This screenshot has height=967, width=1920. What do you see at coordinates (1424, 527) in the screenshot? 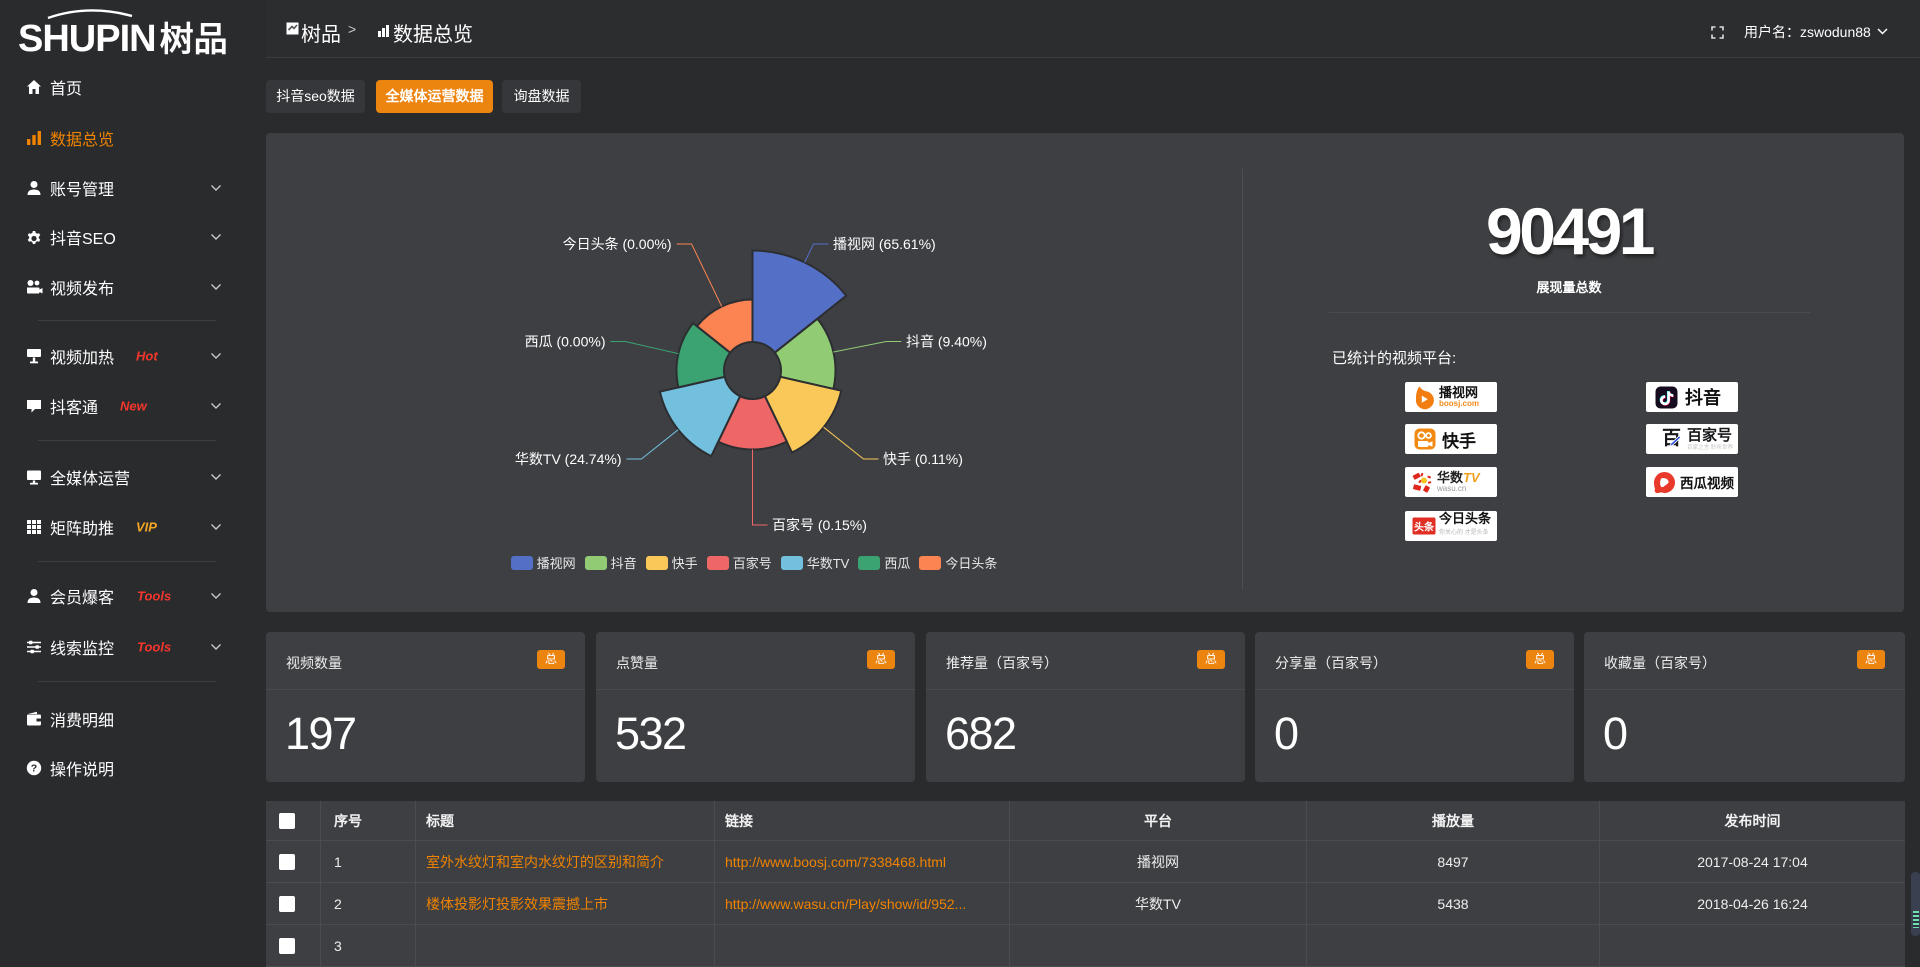
I see `svg-text: 头条` at bounding box center [1424, 527].